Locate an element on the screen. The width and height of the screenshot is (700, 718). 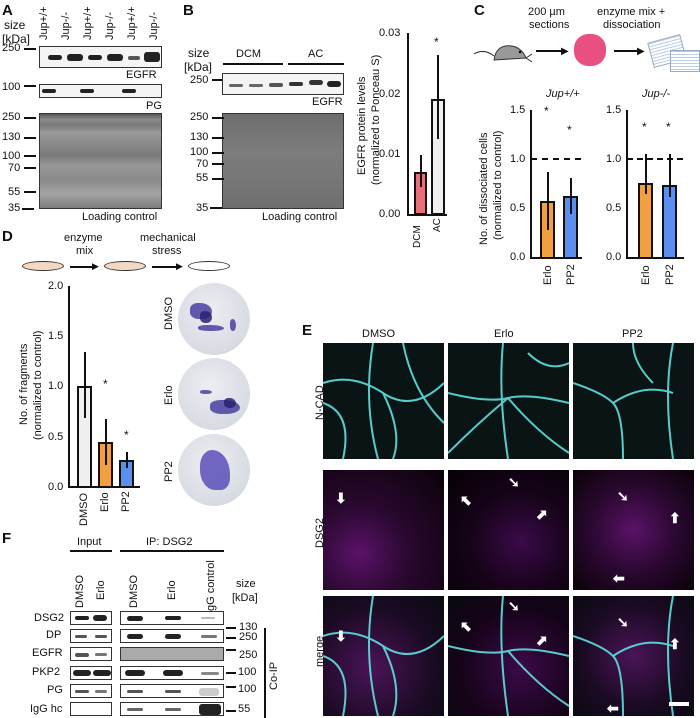
schematic-text: mix is located at coordinates (85, 251).